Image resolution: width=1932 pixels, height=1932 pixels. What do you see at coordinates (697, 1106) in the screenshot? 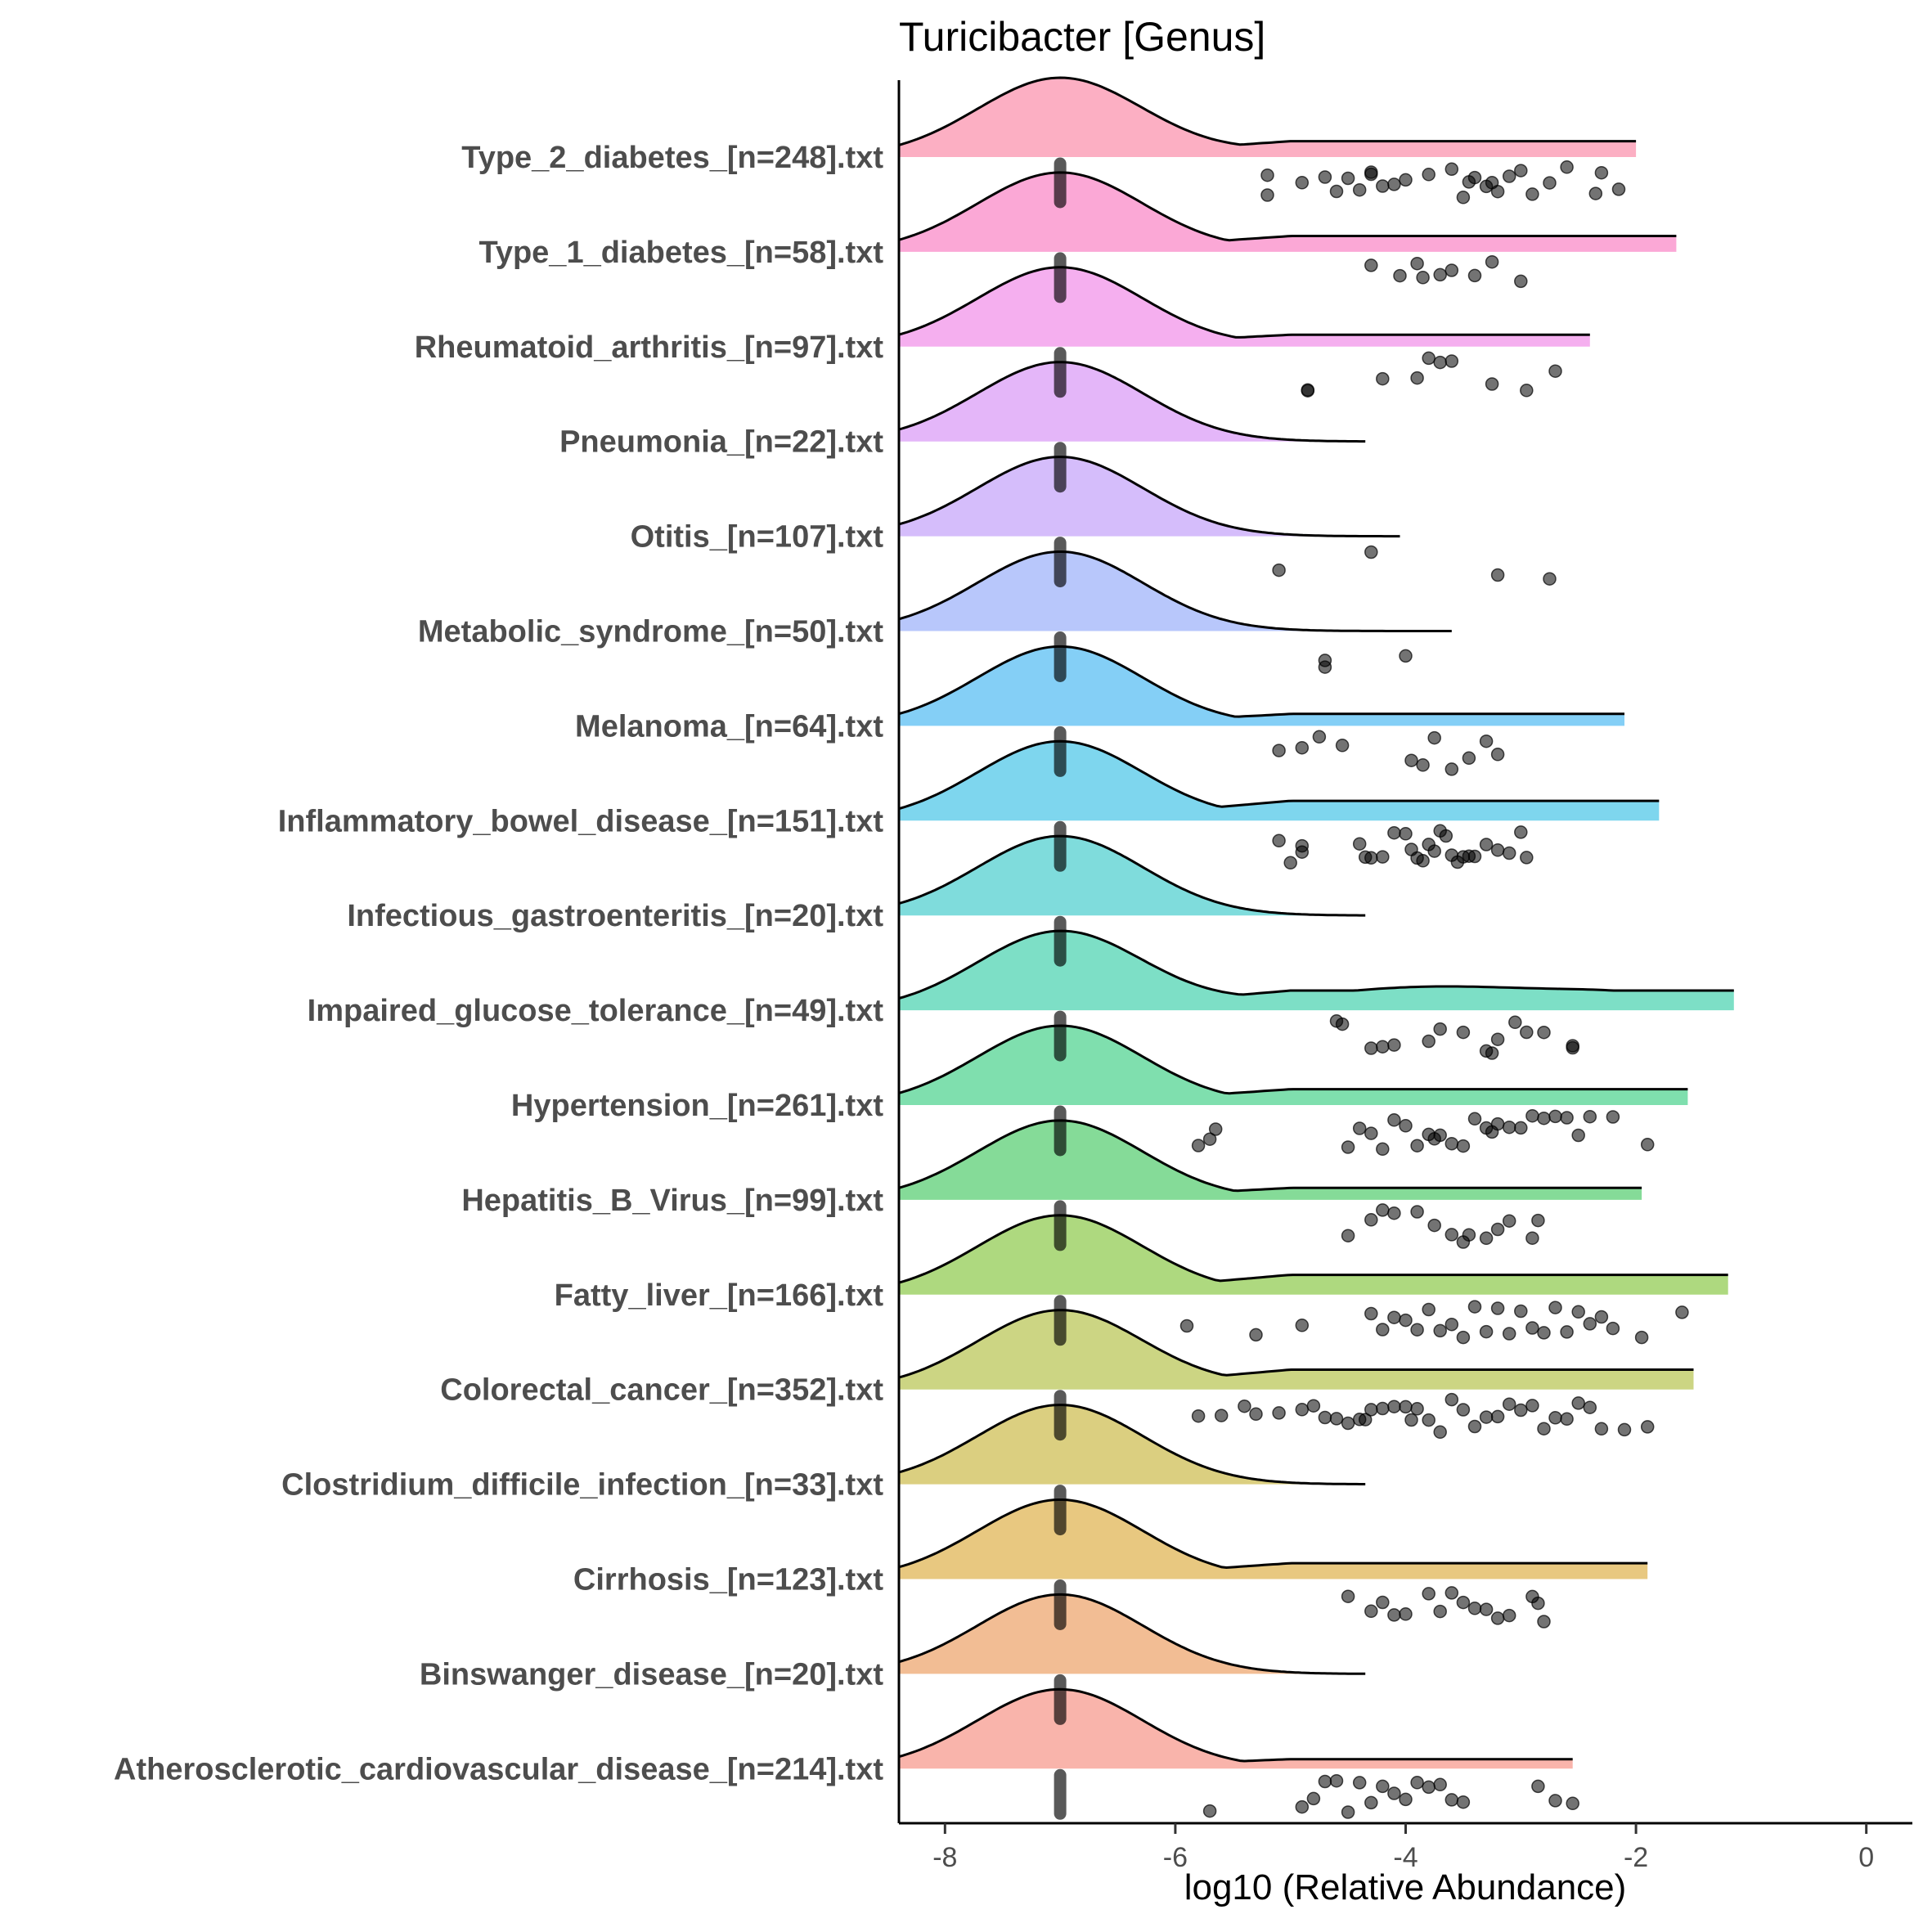
I see `category-label: Hypertension_[n=261].txt` at bounding box center [697, 1106].